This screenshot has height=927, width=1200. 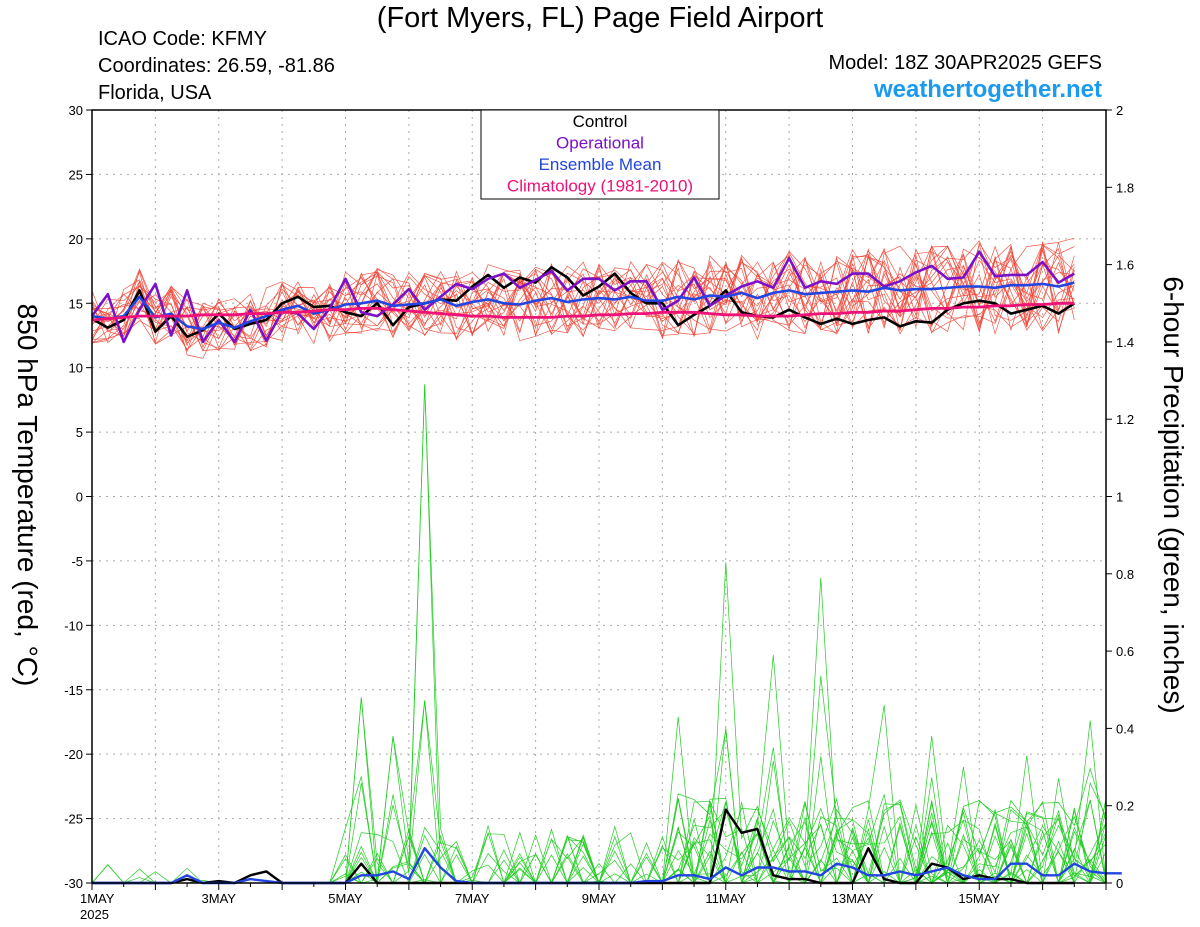 I want to click on y-tick-label: -25, so click(x=73, y=819).